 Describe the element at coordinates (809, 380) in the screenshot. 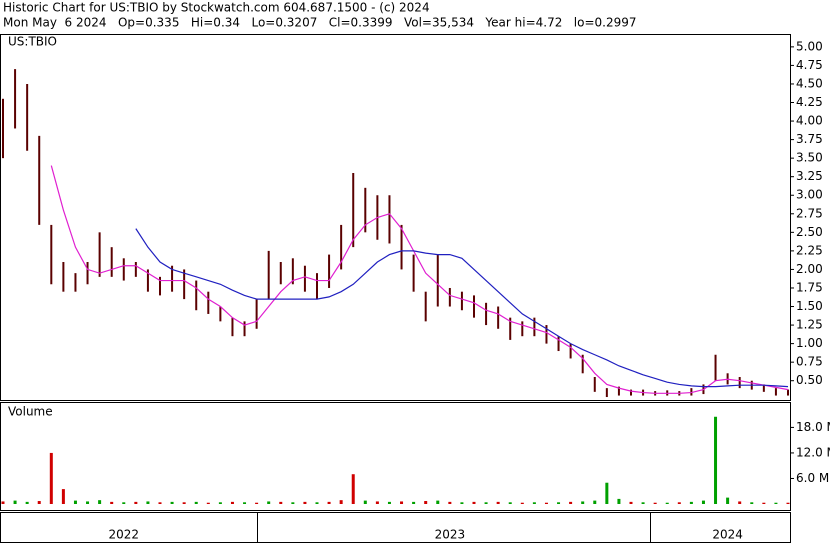

I see `y-tick-label: 0.50` at that location.